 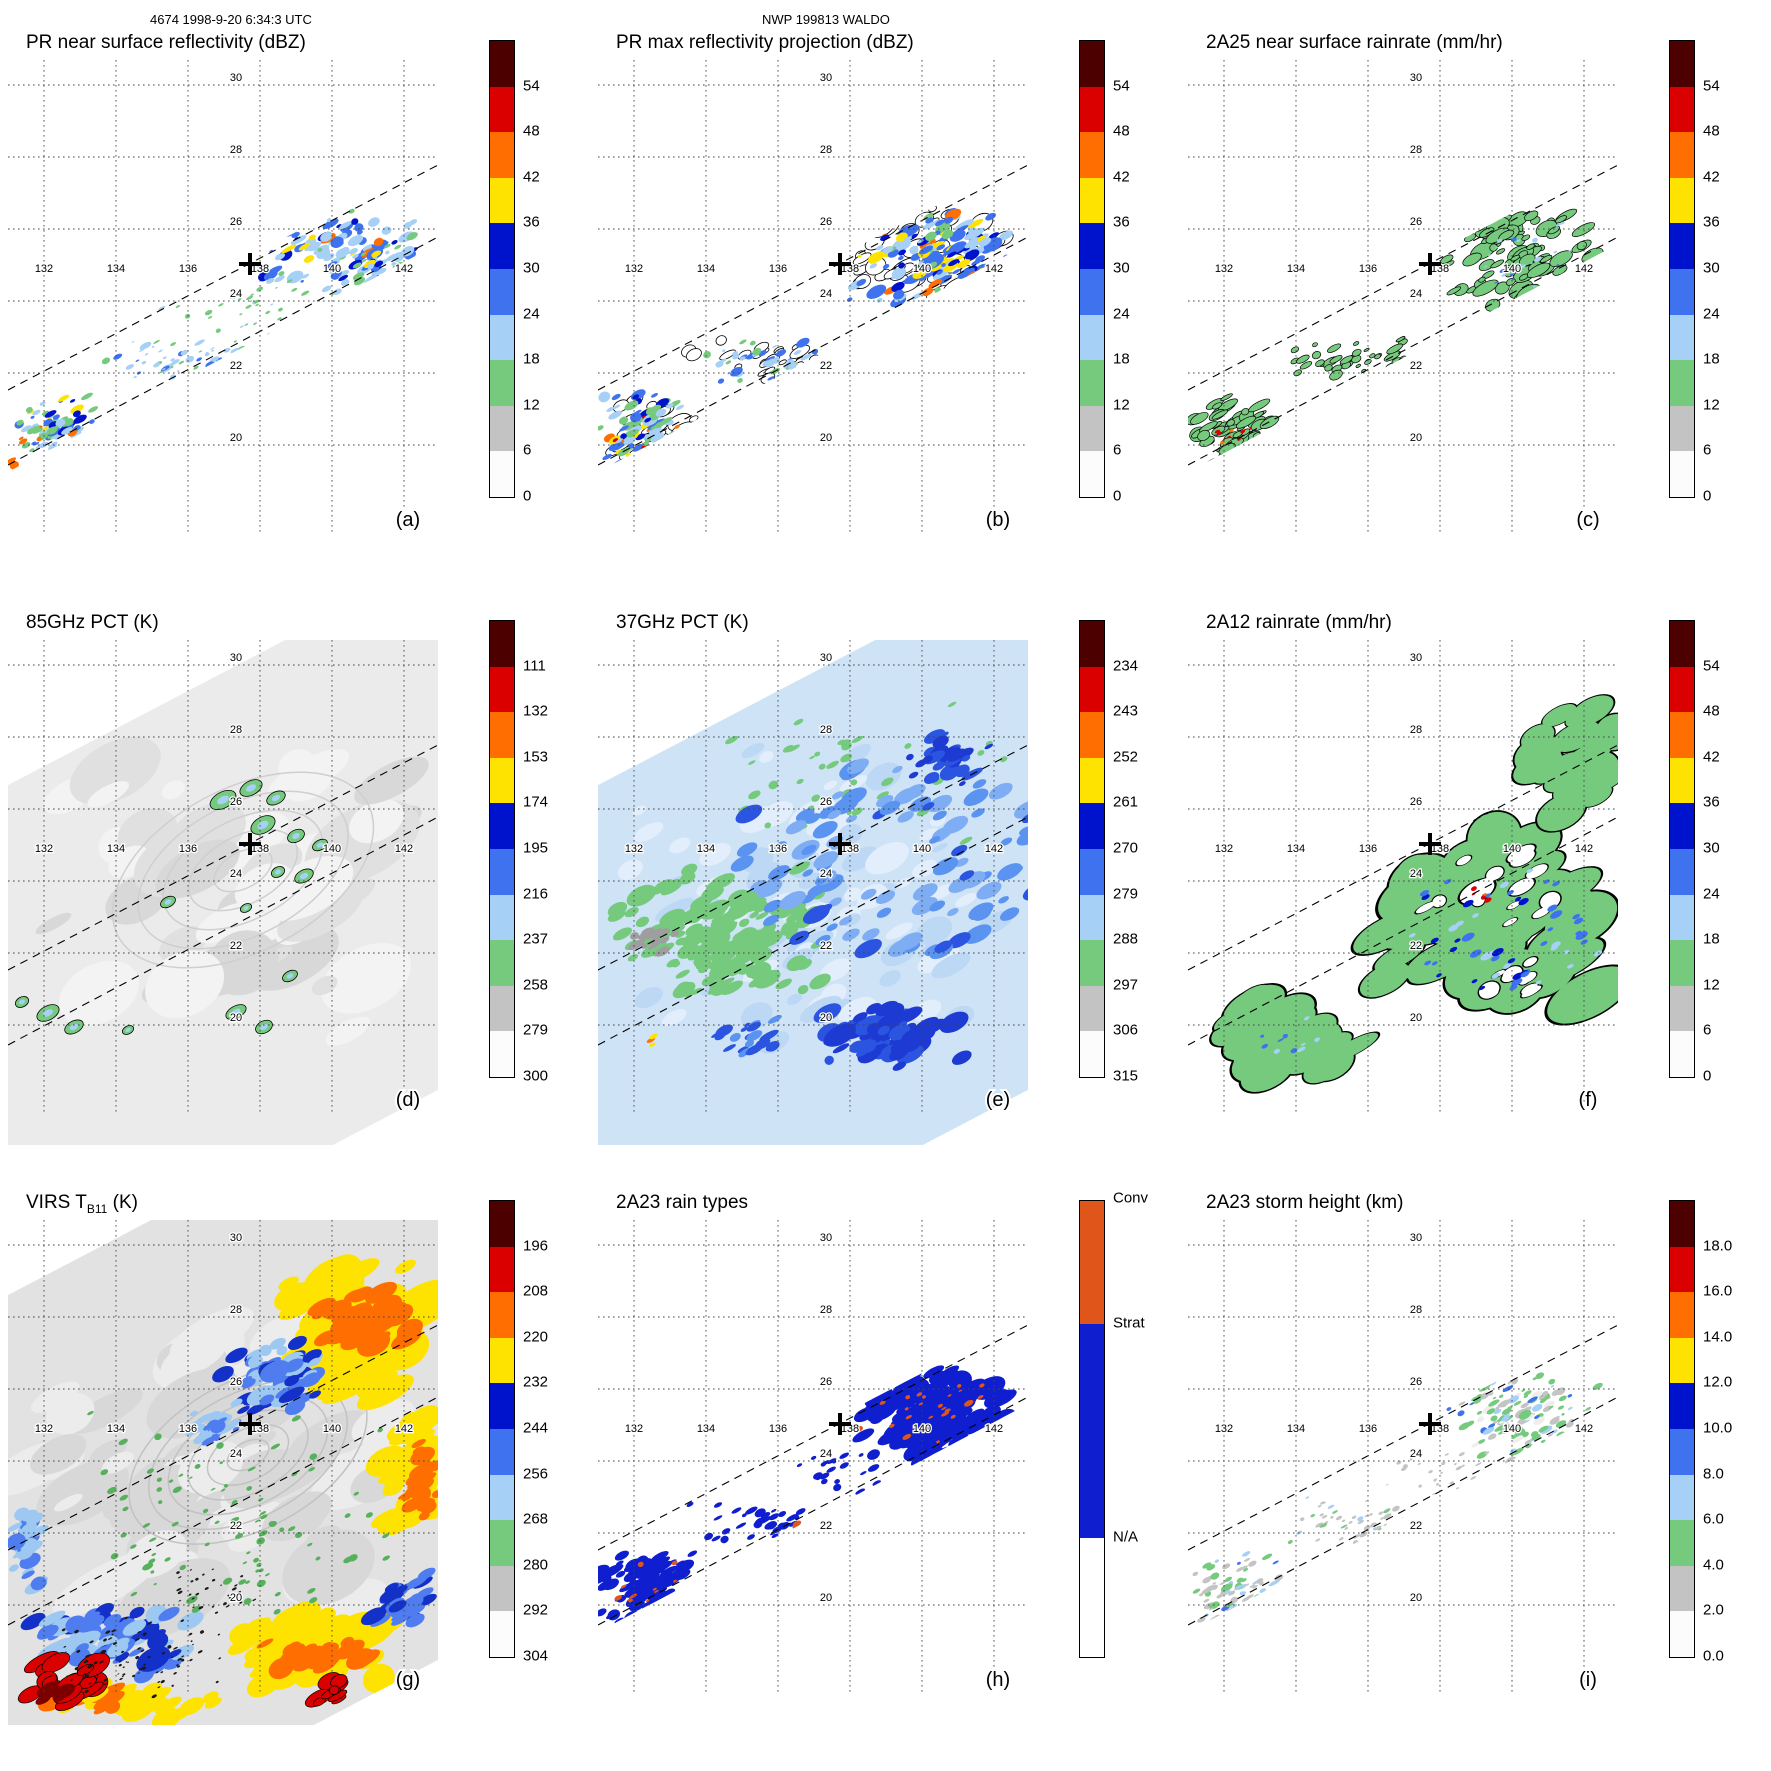 What do you see at coordinates (1713, 1610) in the screenshot?
I see `colorbar-tick: 2.0` at bounding box center [1713, 1610].